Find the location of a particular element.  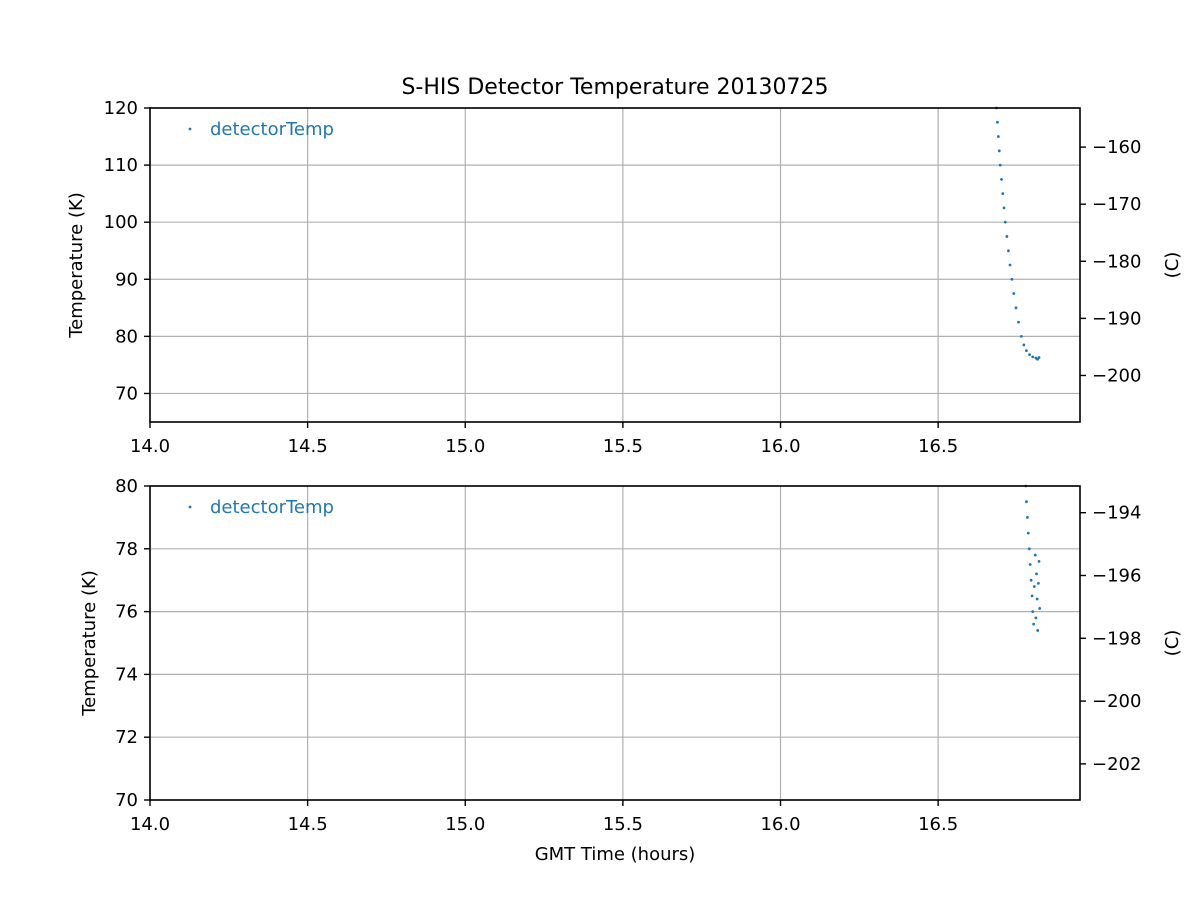

y-tick-label: 72 is located at coordinates (126, 737).